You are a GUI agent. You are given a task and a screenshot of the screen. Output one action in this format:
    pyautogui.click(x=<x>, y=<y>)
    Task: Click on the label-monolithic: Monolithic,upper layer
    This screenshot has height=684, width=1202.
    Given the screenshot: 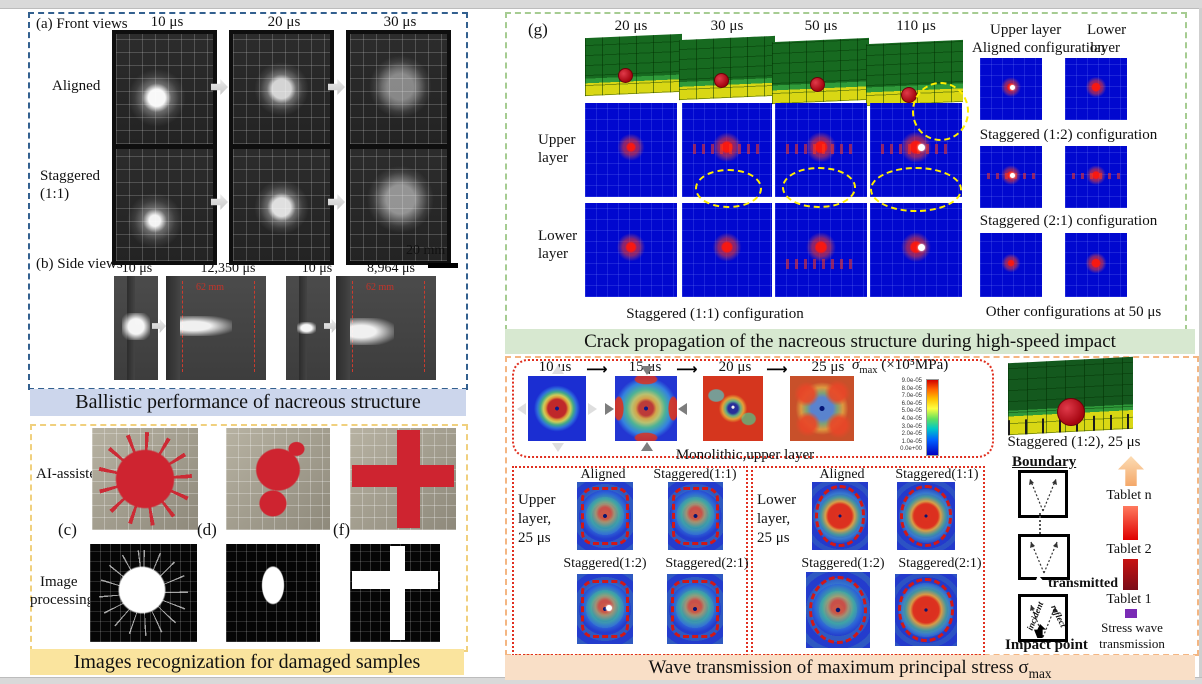 What is the action you would take?
    pyautogui.click(x=745, y=455)
    